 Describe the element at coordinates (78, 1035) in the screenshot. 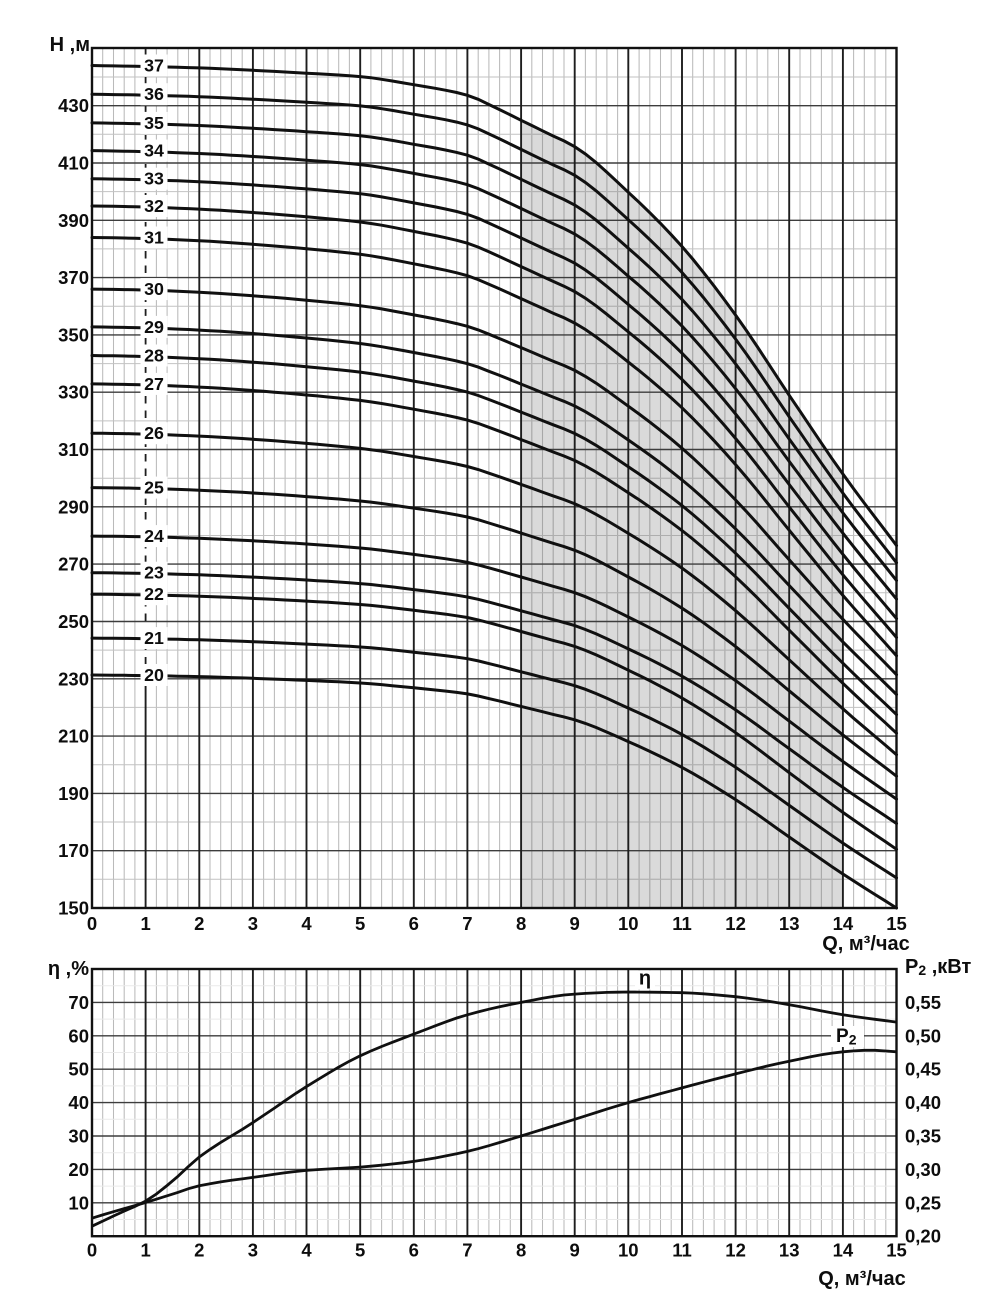

I see `svg-text: 60` at that location.